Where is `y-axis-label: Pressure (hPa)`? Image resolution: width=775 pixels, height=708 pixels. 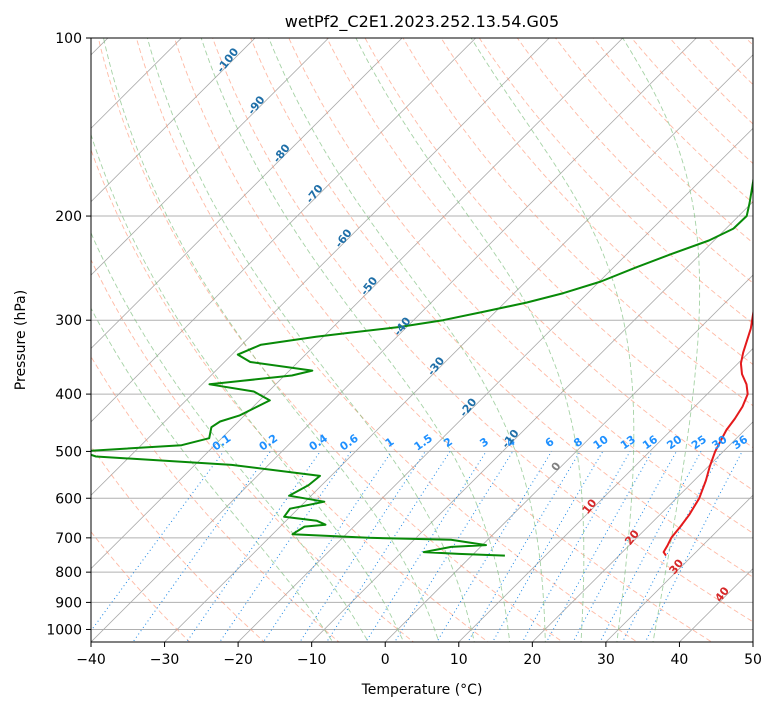
y-axis-label: Pressure (hPa) is located at coordinates (21, 340).